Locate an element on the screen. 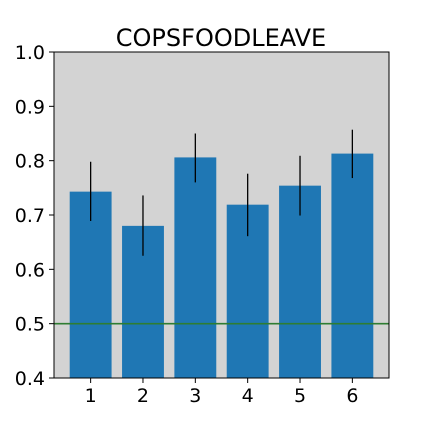 The image size is (432, 432). y-tick-label: 0.9 is located at coordinates (30, 107).